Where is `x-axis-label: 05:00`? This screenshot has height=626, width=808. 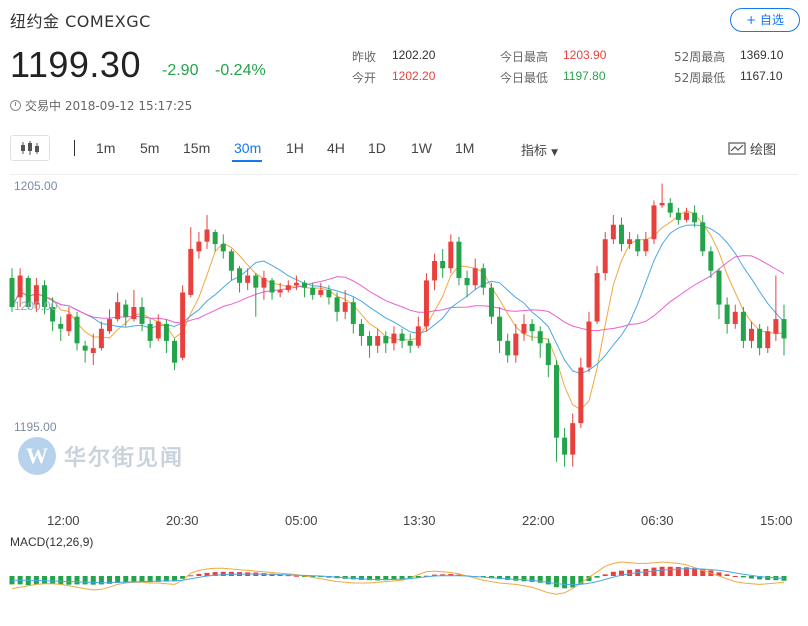 x-axis-label: 05:00 is located at coordinates (301, 520).